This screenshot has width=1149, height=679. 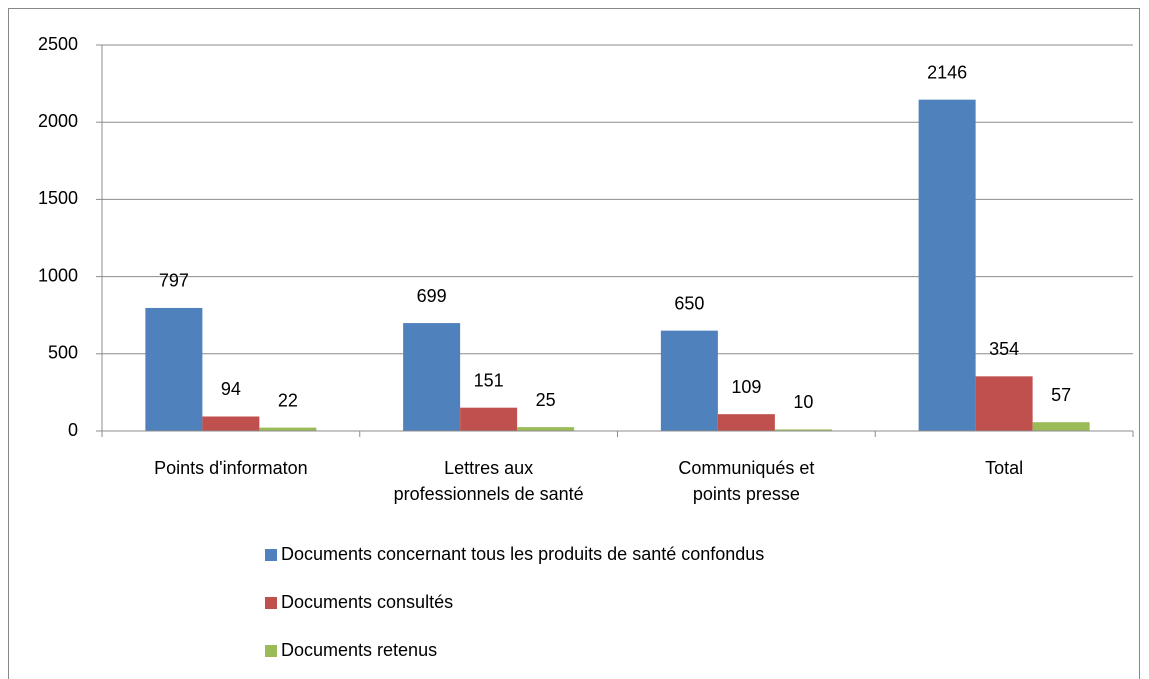 I want to click on x-tick-label: Lettres aux professionnels de santé, so click(x=488, y=481).